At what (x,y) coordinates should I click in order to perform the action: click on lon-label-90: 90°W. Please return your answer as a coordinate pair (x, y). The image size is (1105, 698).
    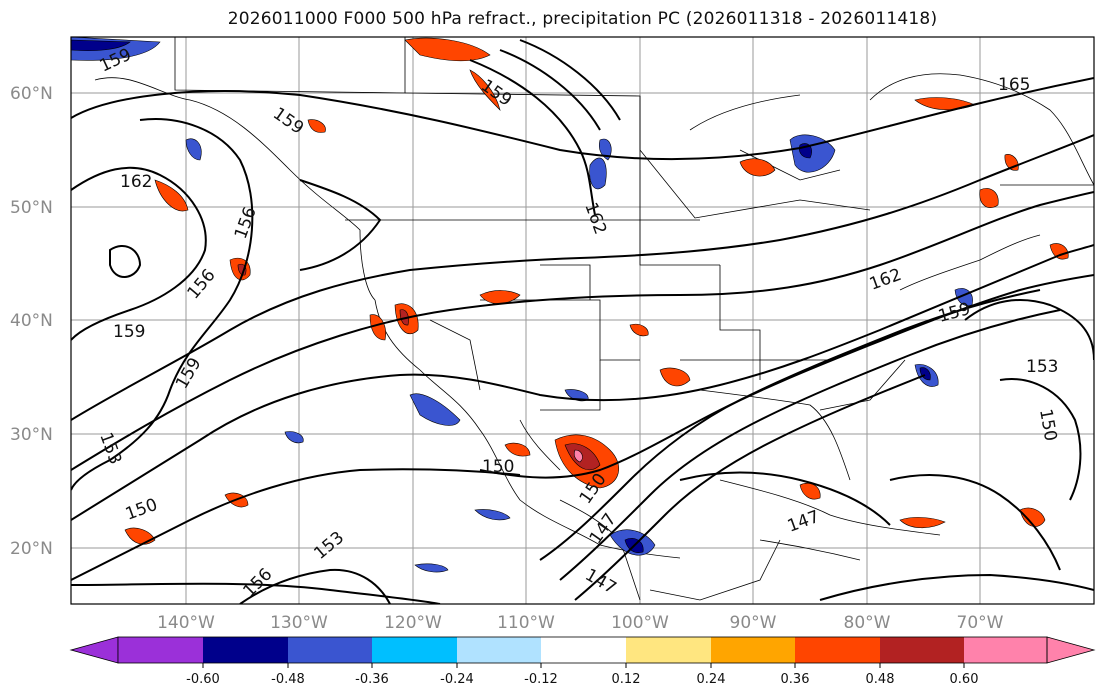
    Looking at the image, I should click on (753, 623).